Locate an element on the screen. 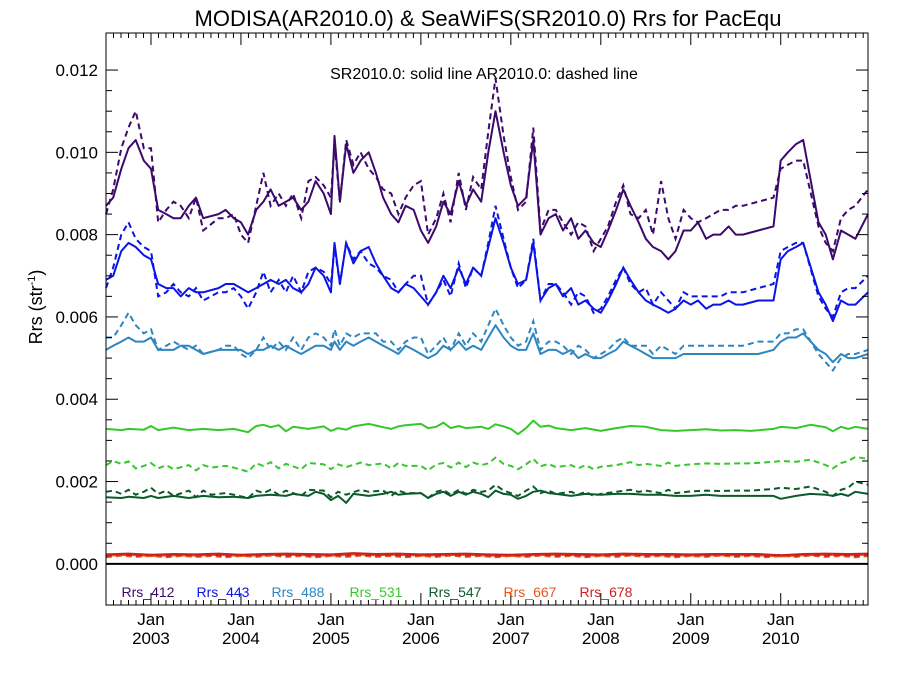 The width and height of the screenshot is (900, 680). y-tick-label: 0.006 is located at coordinates (76, 317).